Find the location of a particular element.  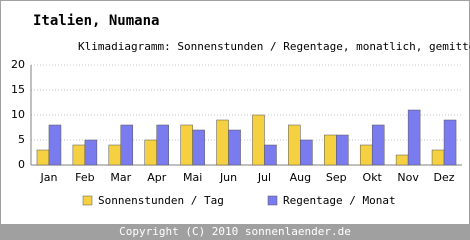

x-tick-label: Sep is located at coordinates (336, 177).